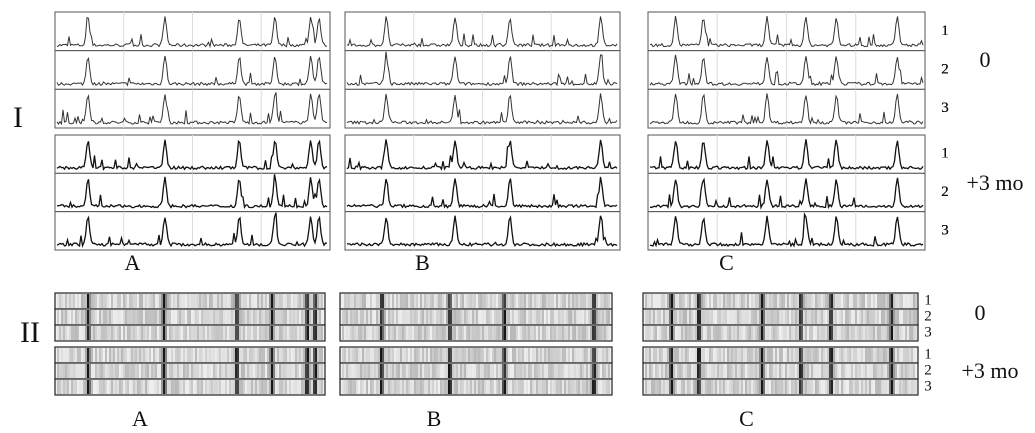 The image size is (1035, 433). Describe the element at coordinates (786, 193) in the screenshot. I see `spectrum-trace` at that location.